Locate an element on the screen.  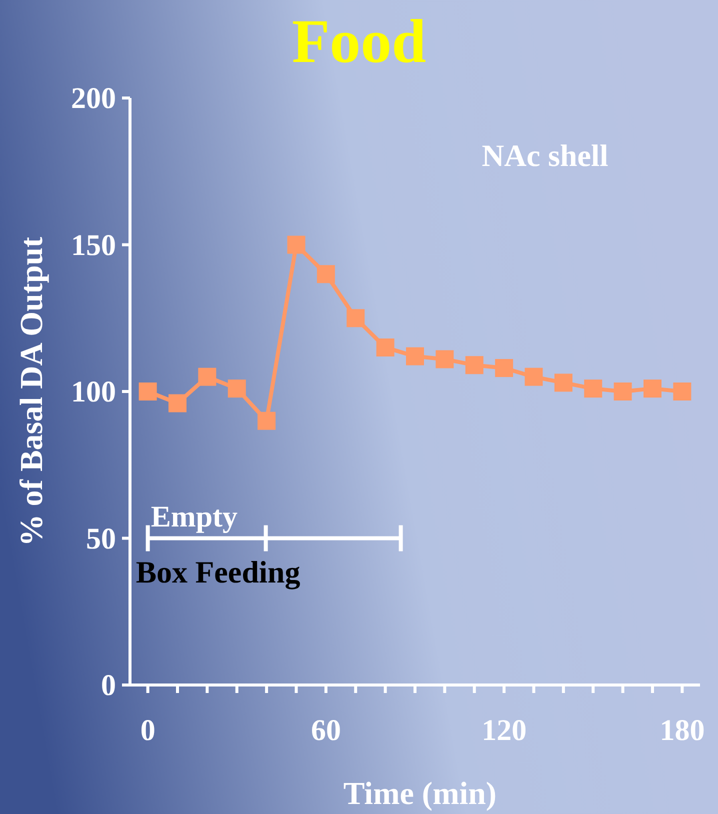
x-tick-label: 60 is located at coordinates (325, 730).